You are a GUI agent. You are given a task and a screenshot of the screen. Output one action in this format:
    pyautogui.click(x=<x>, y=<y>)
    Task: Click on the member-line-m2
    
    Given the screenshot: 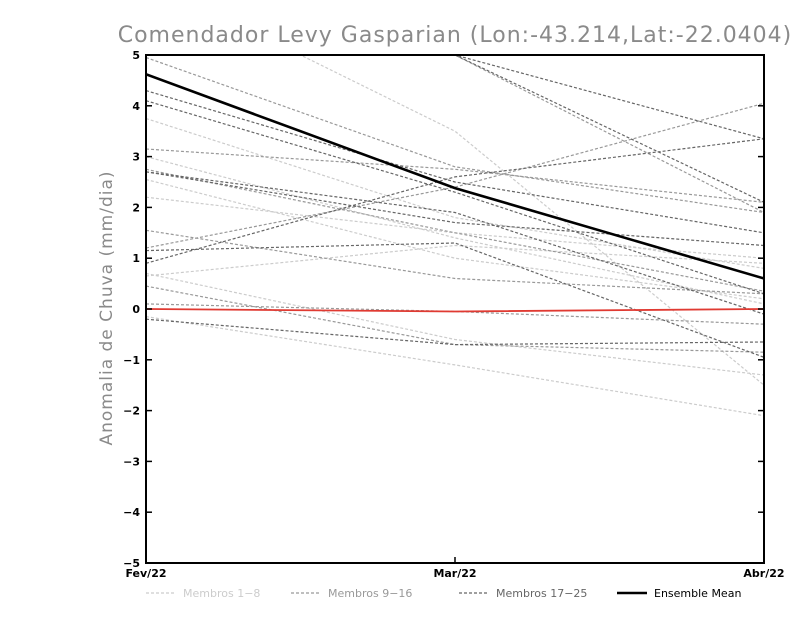 What is the action you would take?
    pyautogui.click(x=455, y=227)
    